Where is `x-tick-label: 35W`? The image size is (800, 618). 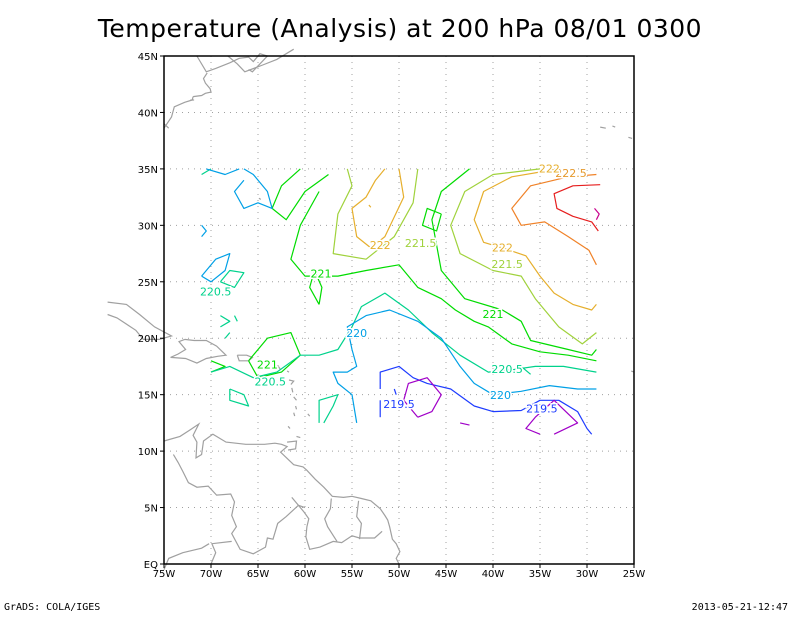 x-tick-label: 35W is located at coordinates (540, 574).